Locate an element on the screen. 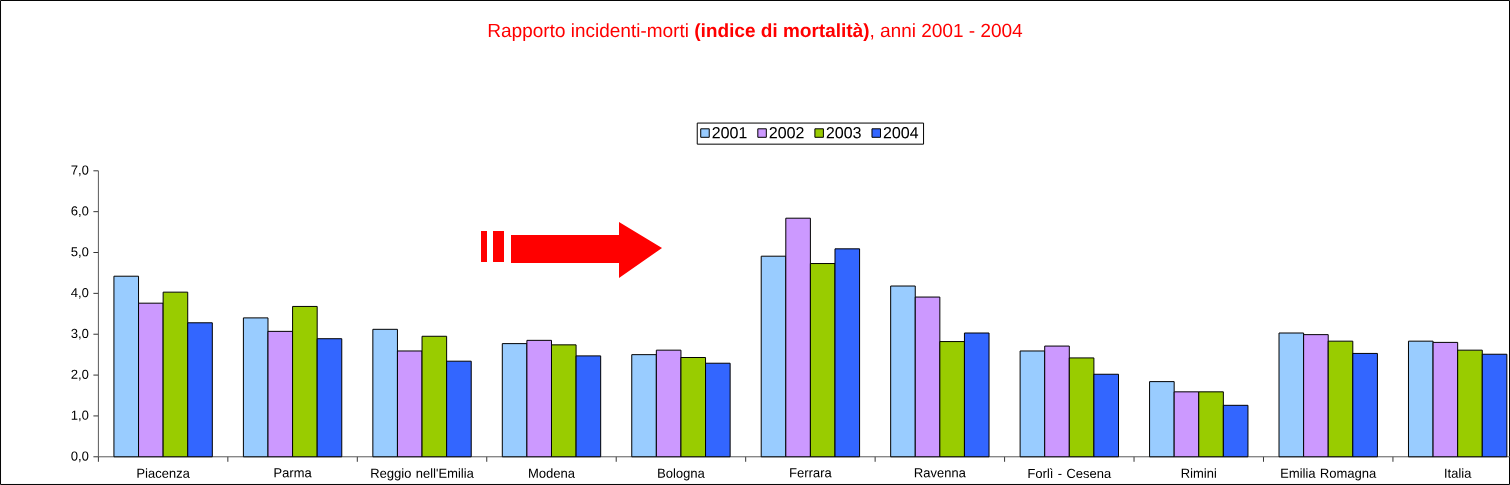 The width and height of the screenshot is (1510, 485). chart-title: Rapporto incidenti-morti (indice di mortalità), anni 2001 - 2004 is located at coordinates (755, 32).